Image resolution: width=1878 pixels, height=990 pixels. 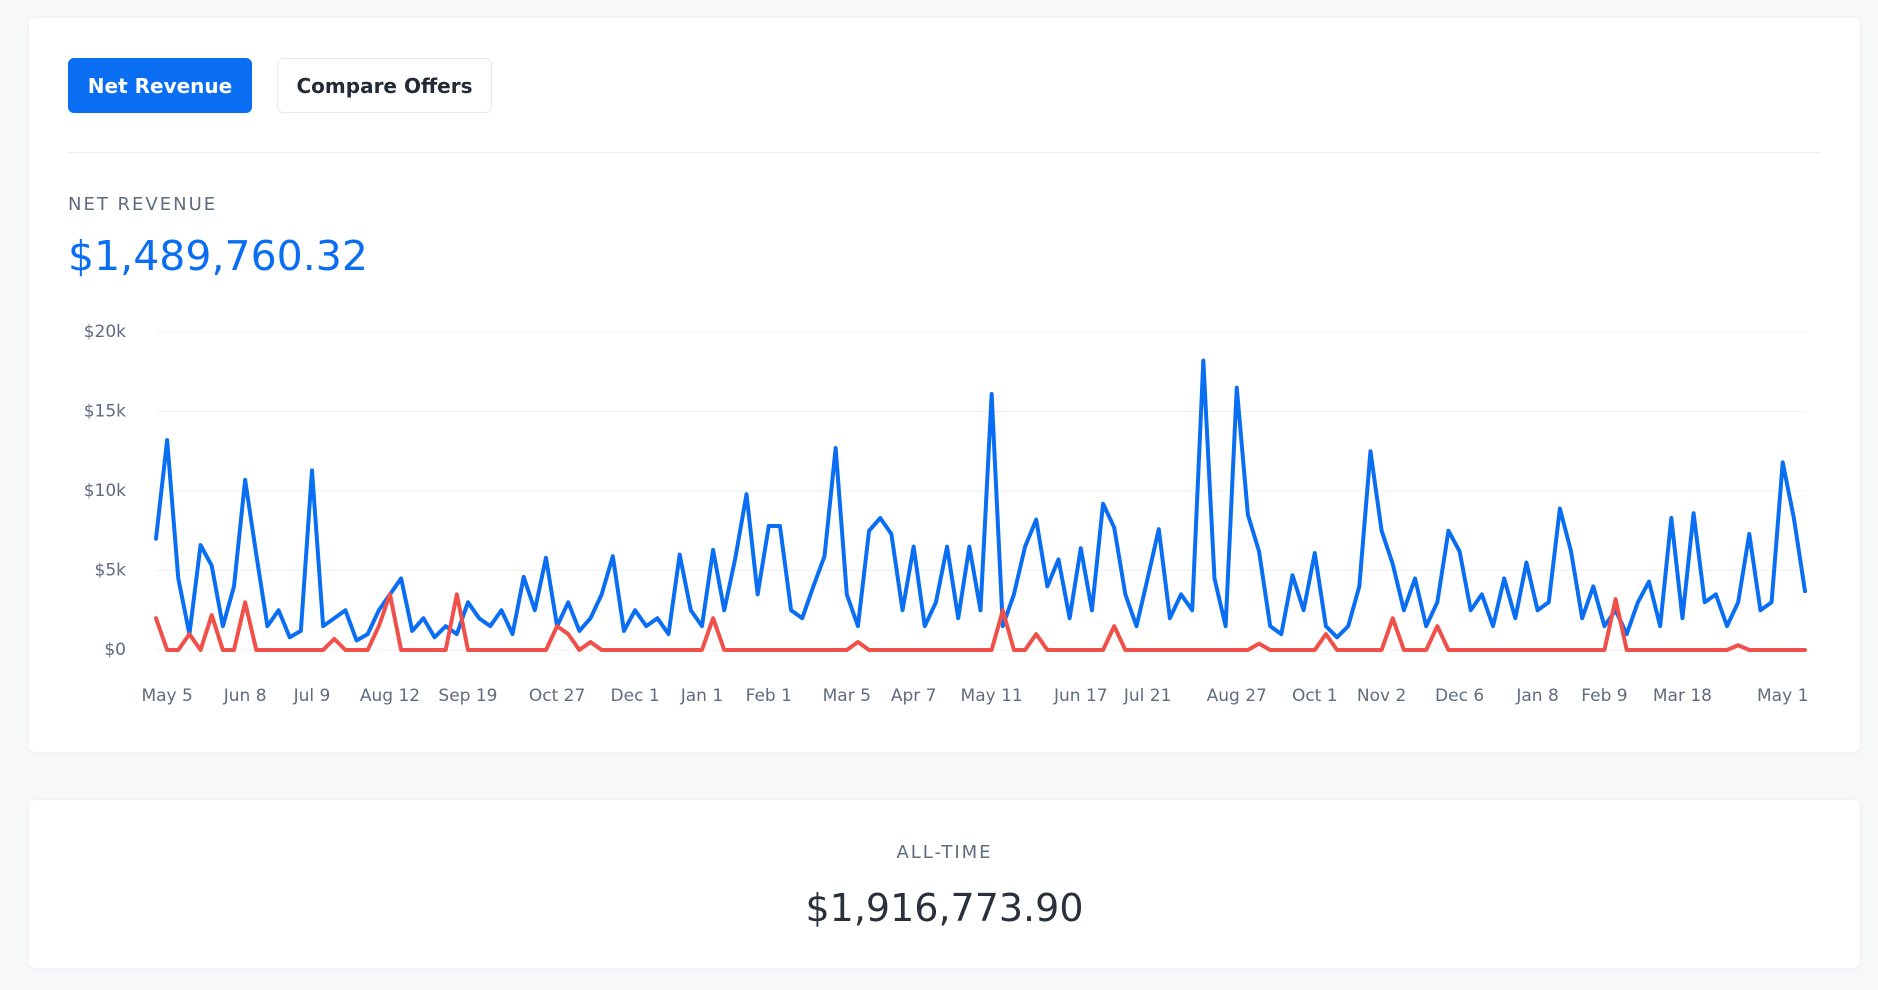 What do you see at coordinates (1080, 696) in the screenshot?
I see `x-tick-label: Jun 17` at bounding box center [1080, 696].